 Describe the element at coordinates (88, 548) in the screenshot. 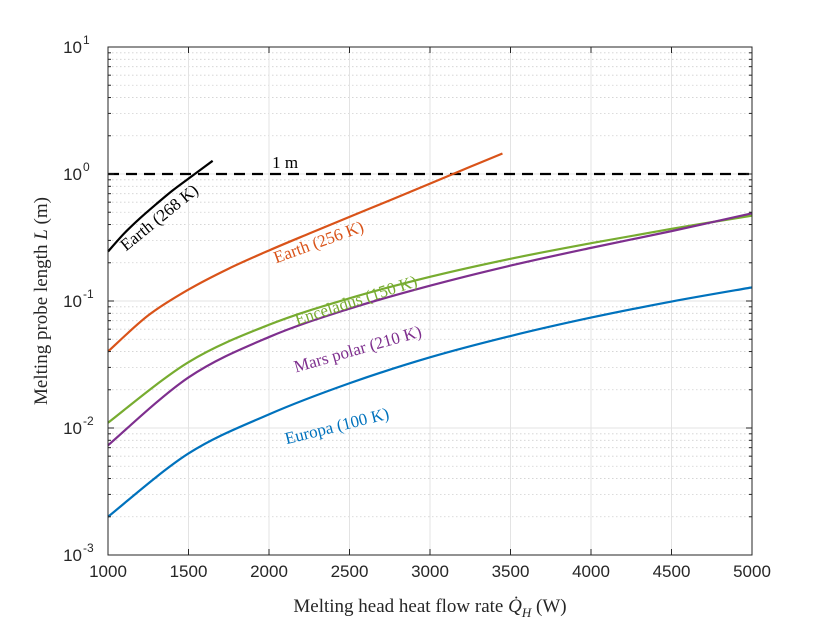

I see `y-tick-exponent: -3` at that location.